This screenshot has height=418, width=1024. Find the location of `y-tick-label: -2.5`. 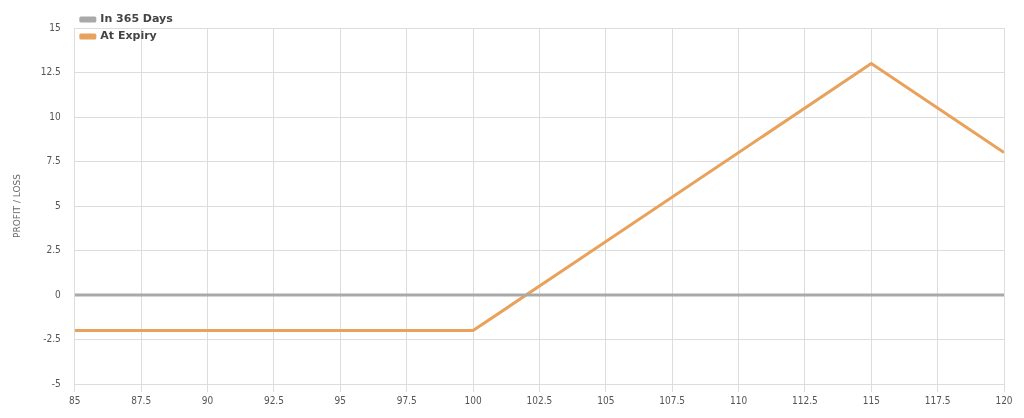

y-tick-label: -2.5 is located at coordinates (52, 339).